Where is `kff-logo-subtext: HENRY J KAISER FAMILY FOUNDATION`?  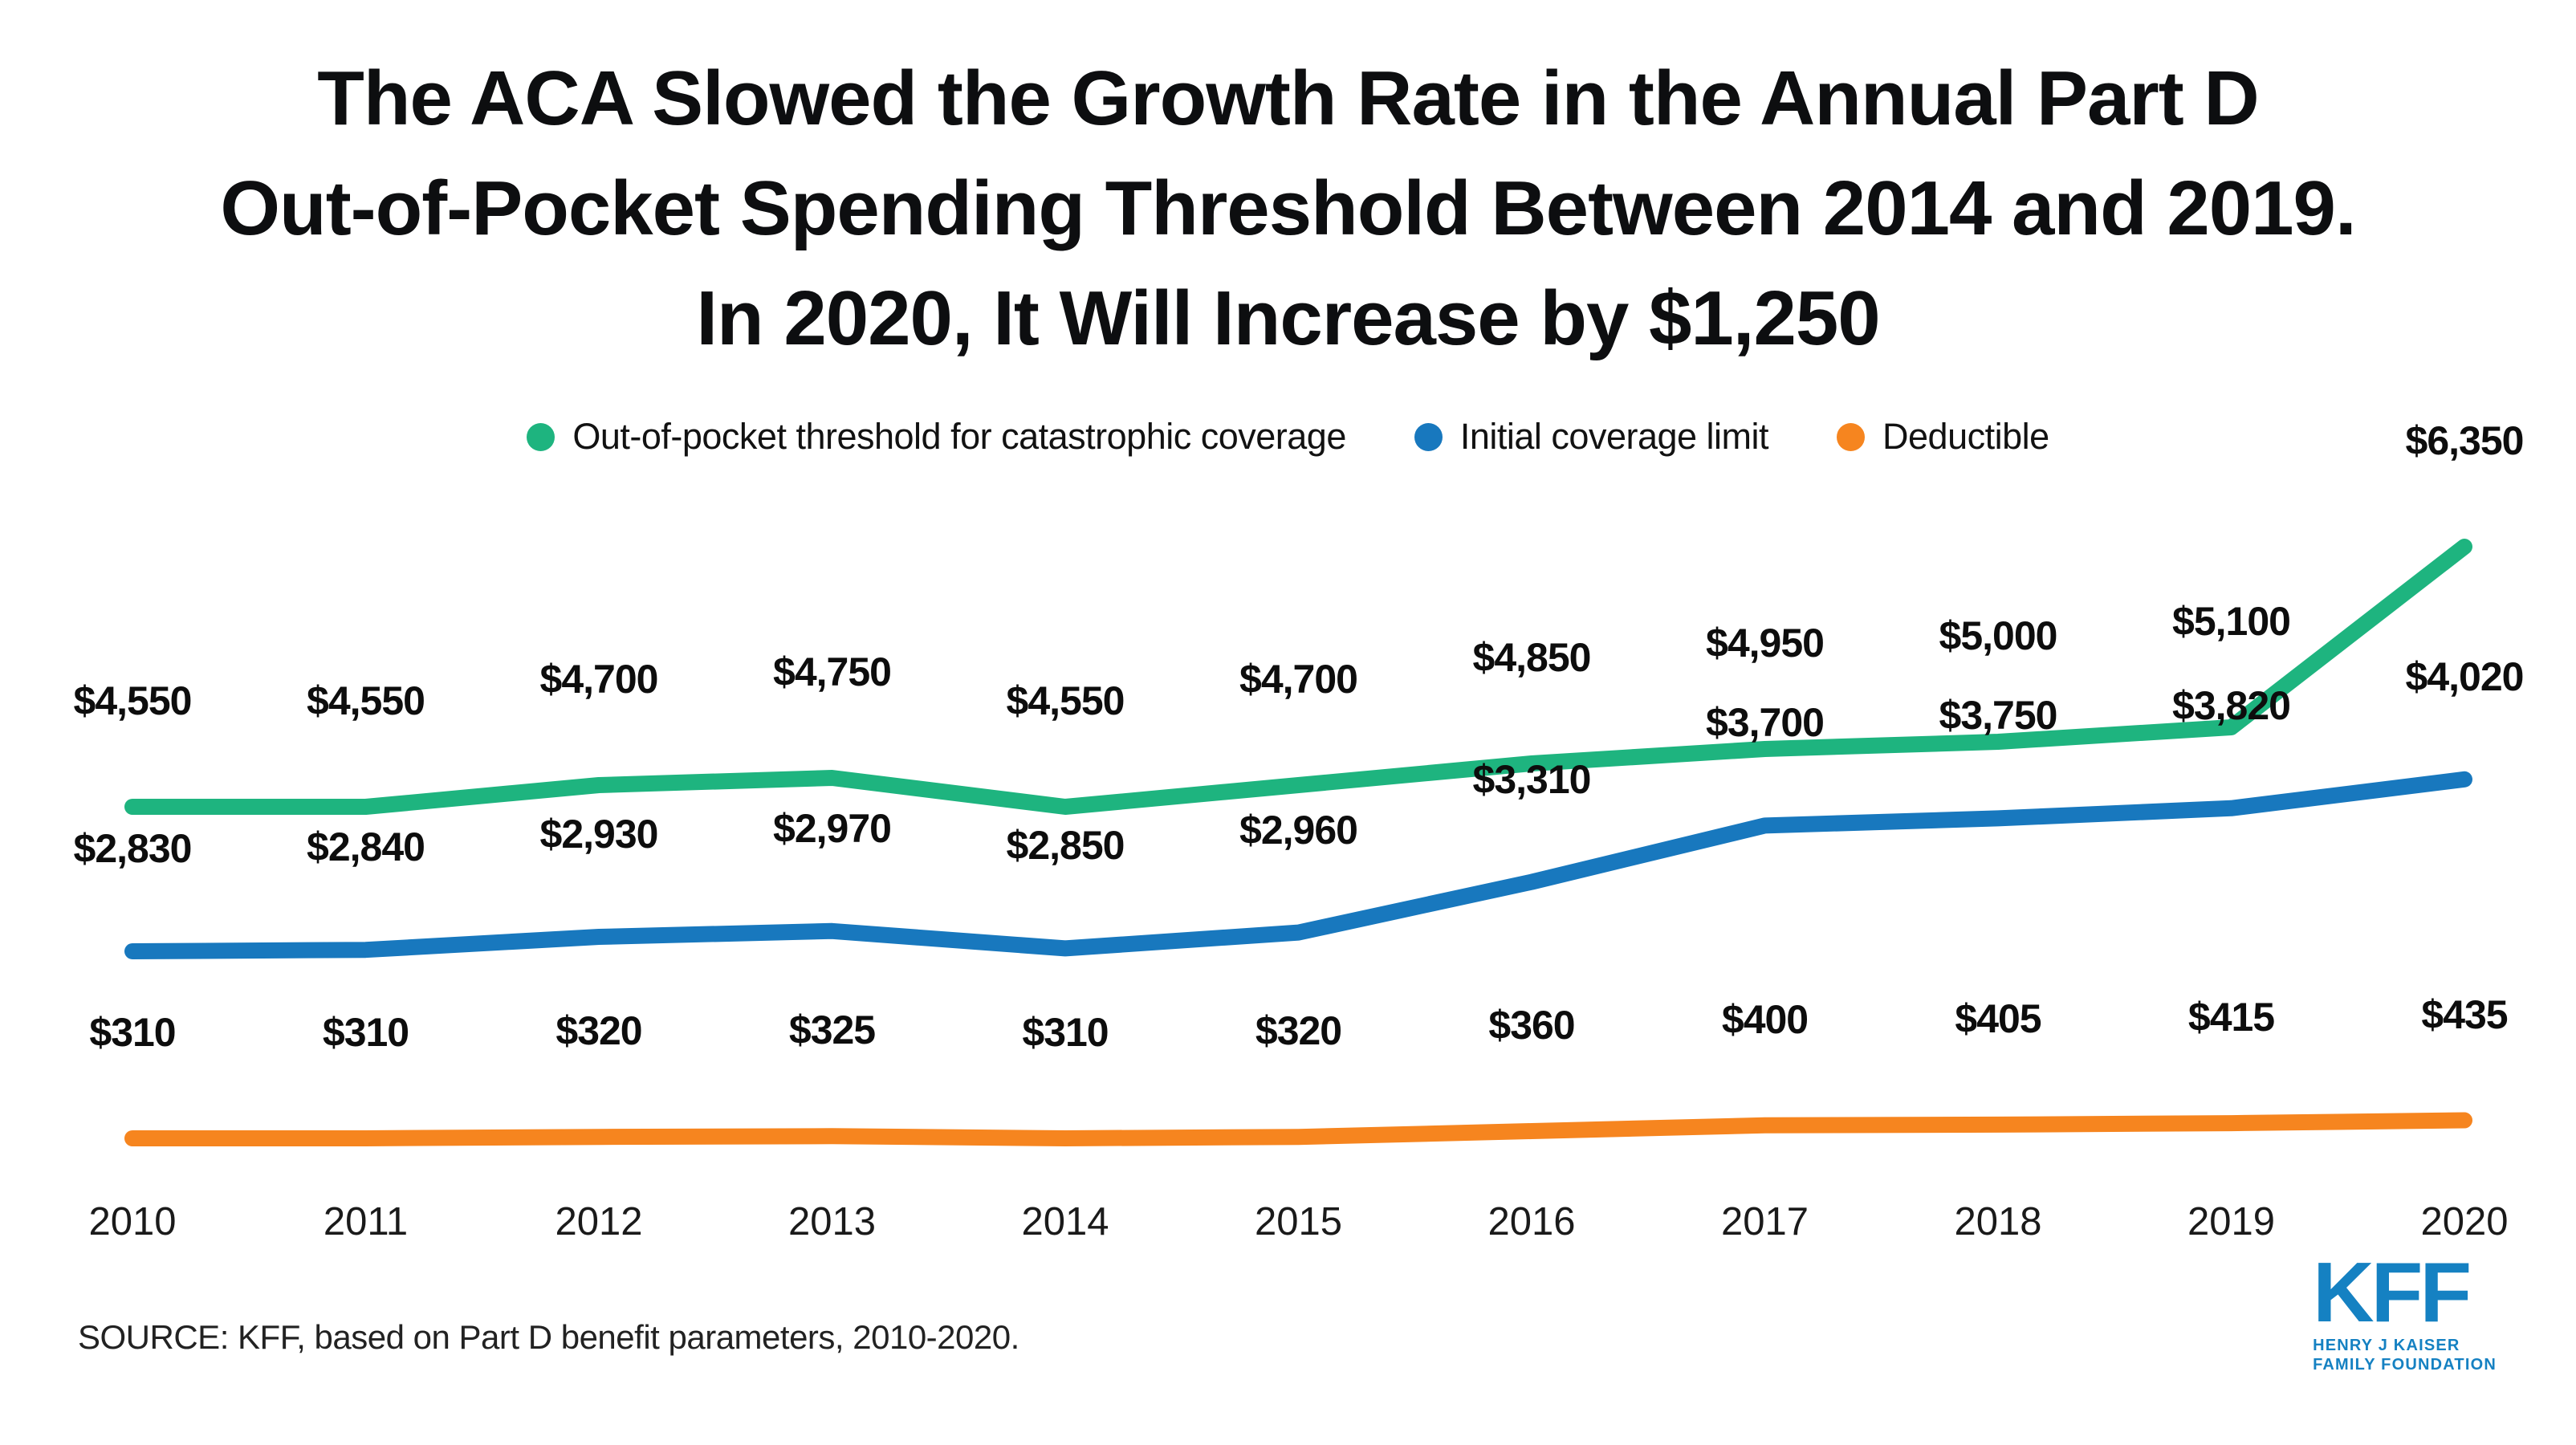 kff-logo-subtext: HENRY J KAISER FAMILY FOUNDATION is located at coordinates (2405, 1355).